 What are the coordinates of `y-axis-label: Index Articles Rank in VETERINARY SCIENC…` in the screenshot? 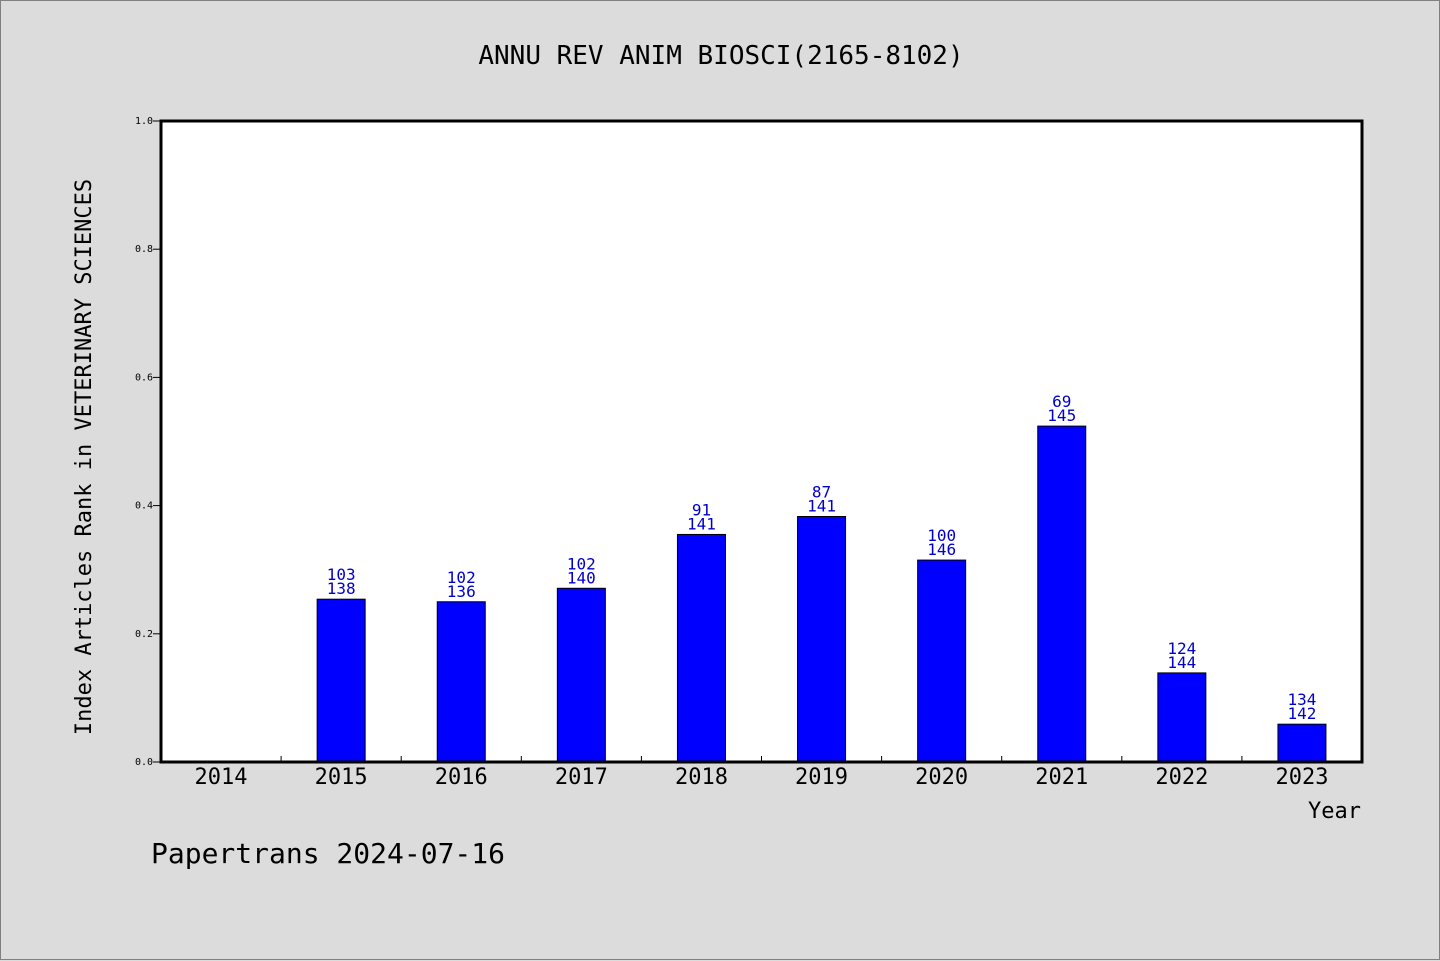 It's located at (84, 457).